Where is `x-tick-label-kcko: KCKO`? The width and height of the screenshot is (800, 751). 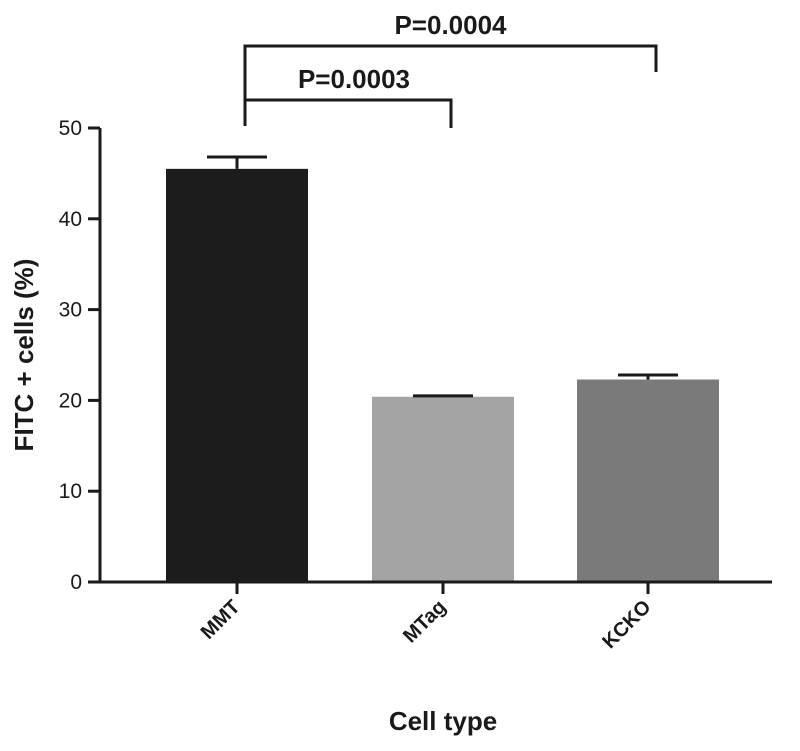 x-tick-label-kcko: KCKO is located at coordinates (626, 624).